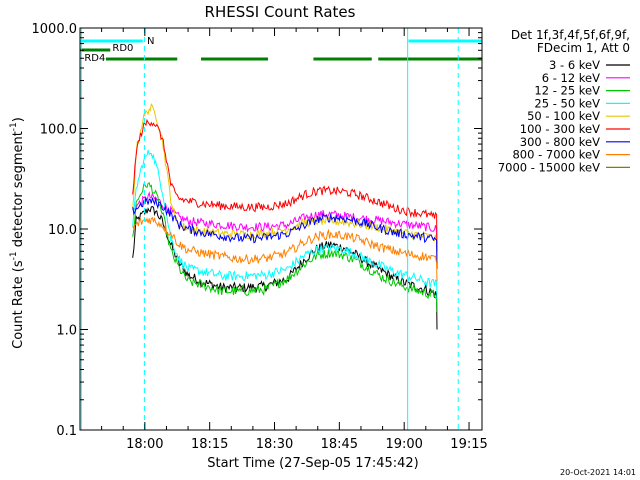 The height and width of the screenshot is (480, 640). What do you see at coordinates (150, 41) in the screenshot?
I see `flag-label-n: N` at bounding box center [150, 41].